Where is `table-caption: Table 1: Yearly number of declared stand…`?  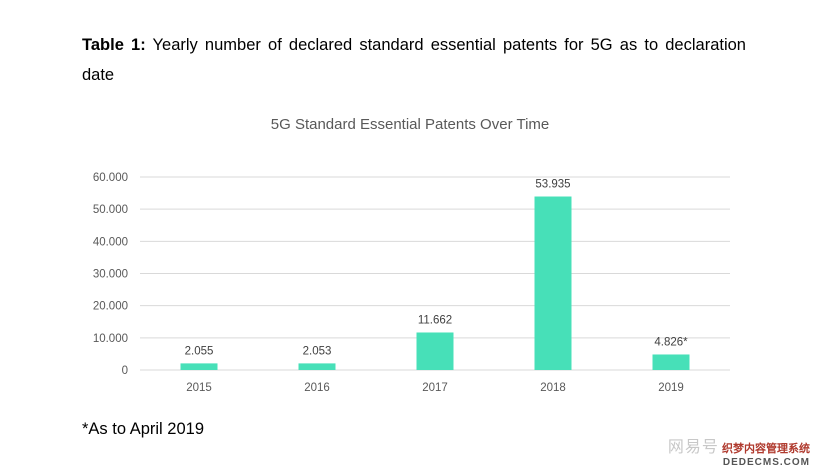
table-caption: Table 1: Yearly number of declared stand… is located at coordinates (414, 60).